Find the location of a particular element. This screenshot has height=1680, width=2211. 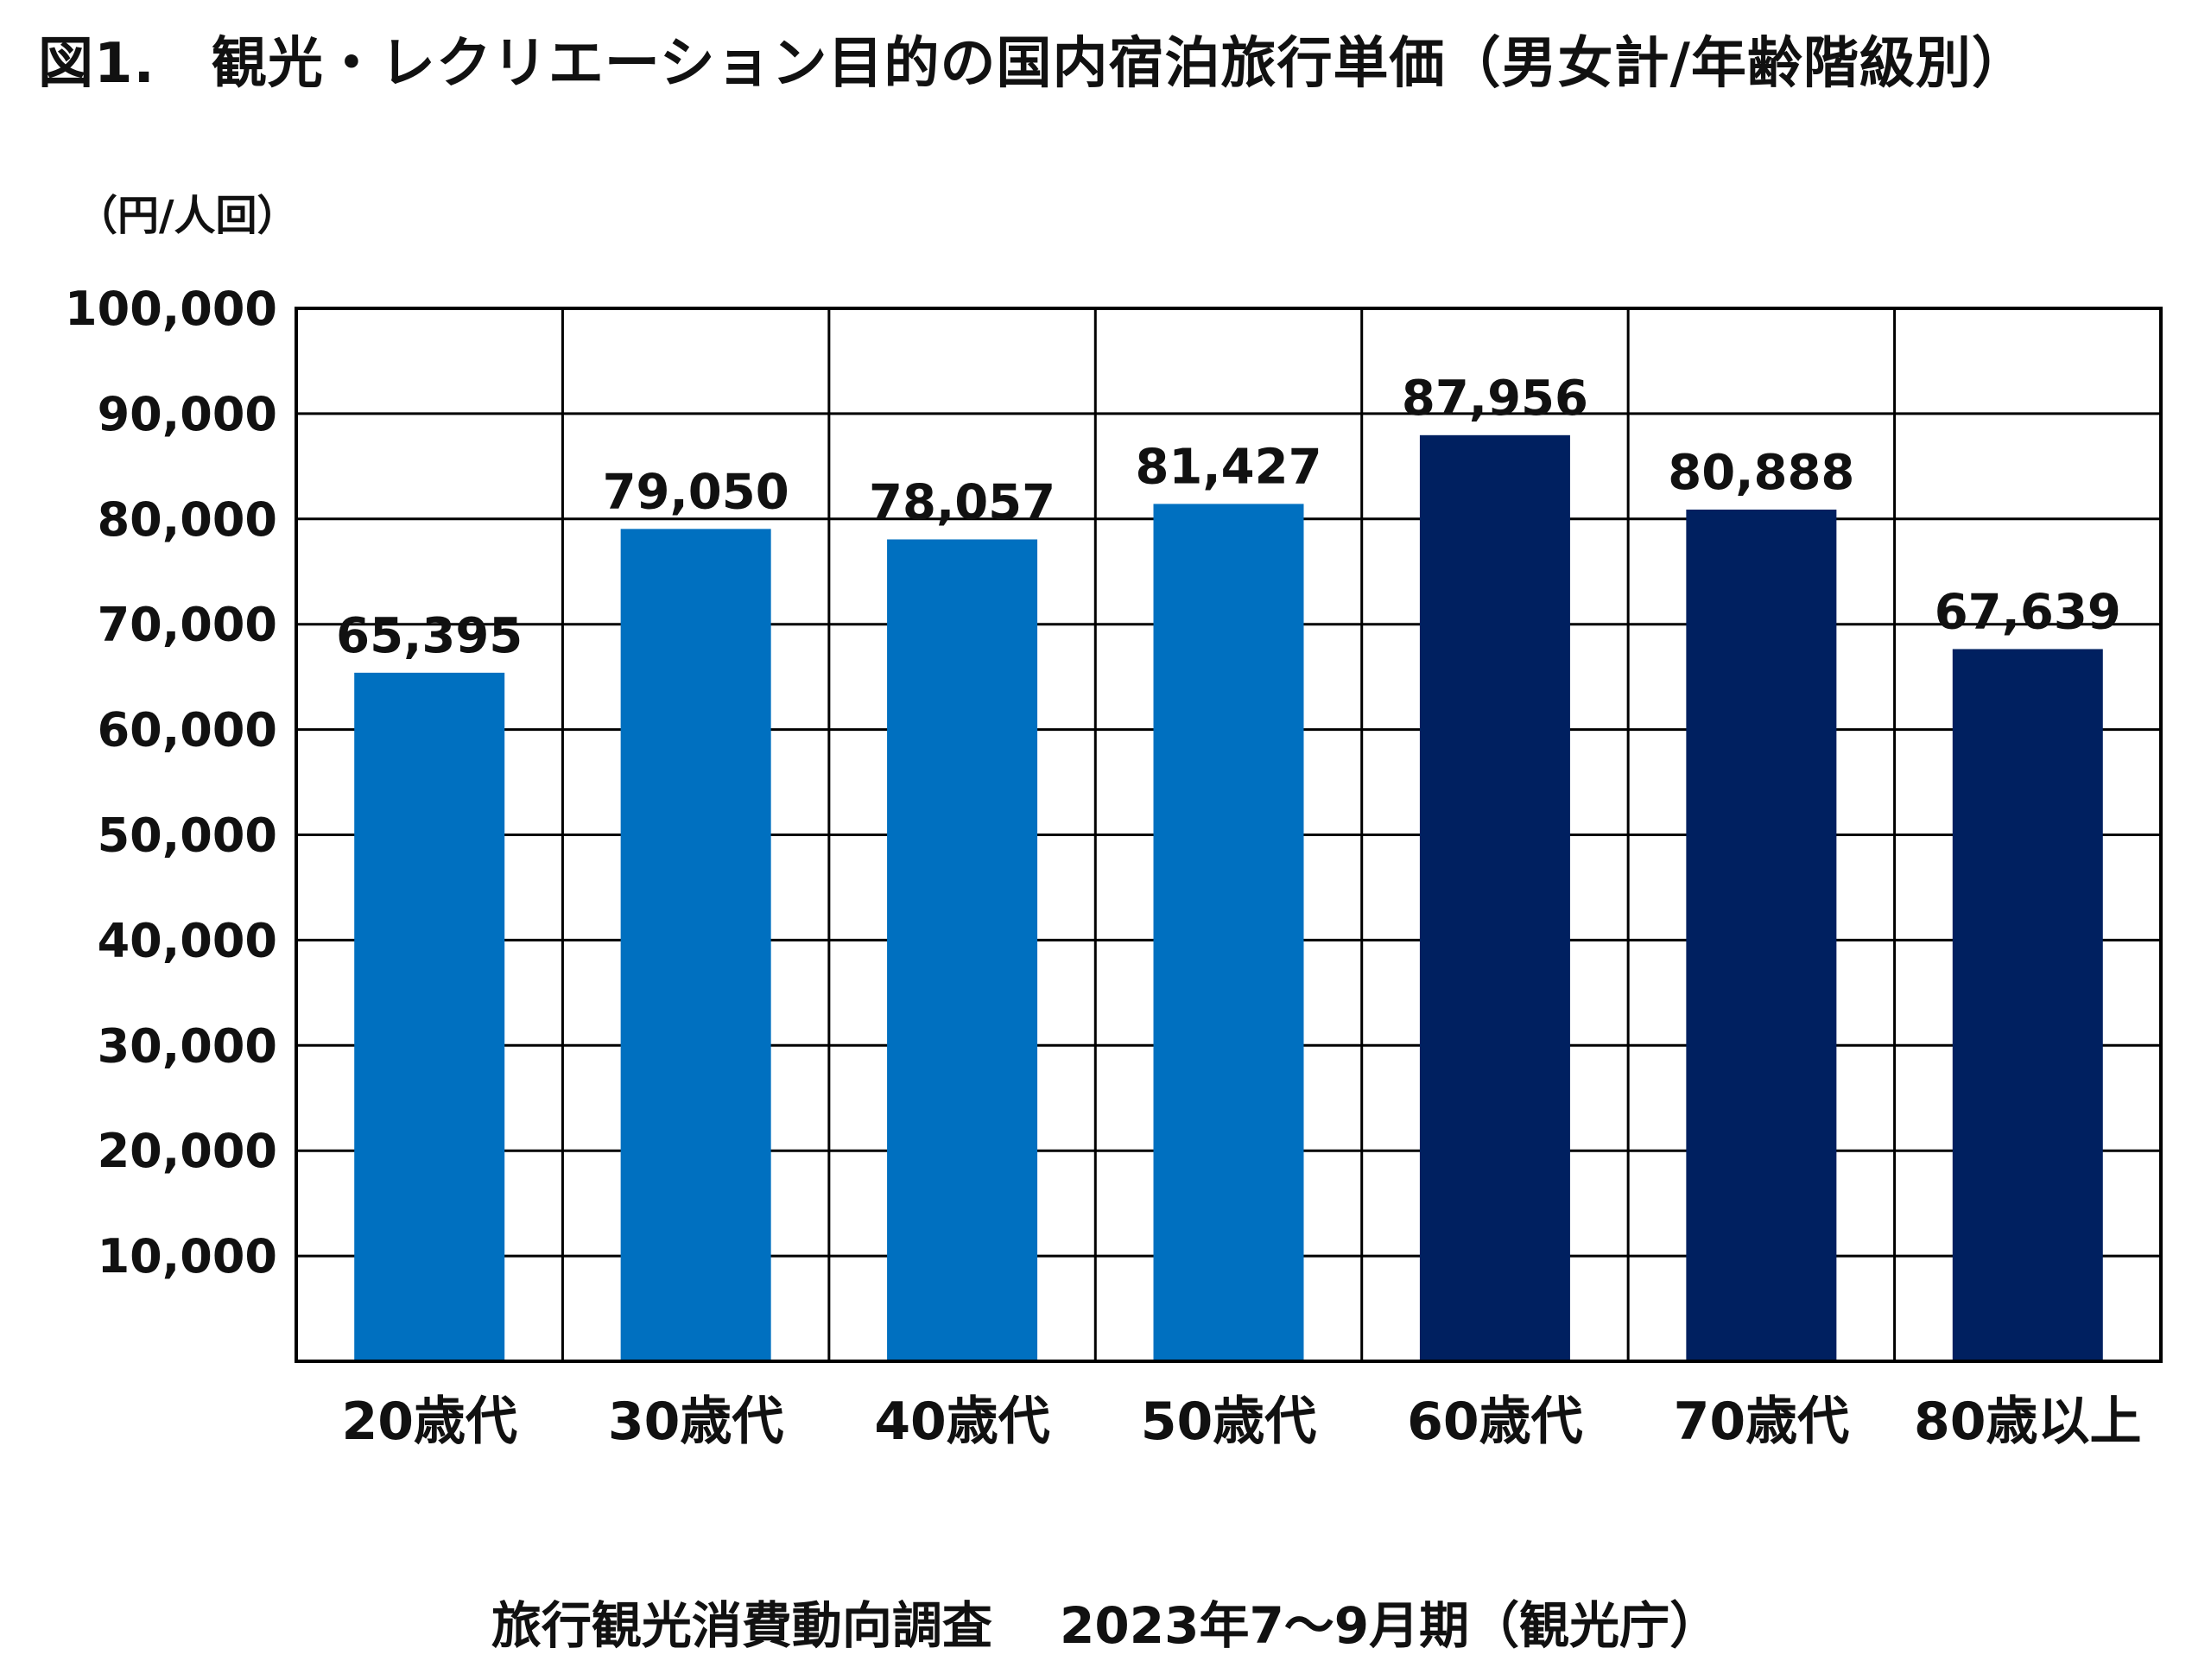

y-tick-label: 100,000 is located at coordinates (171, 309).